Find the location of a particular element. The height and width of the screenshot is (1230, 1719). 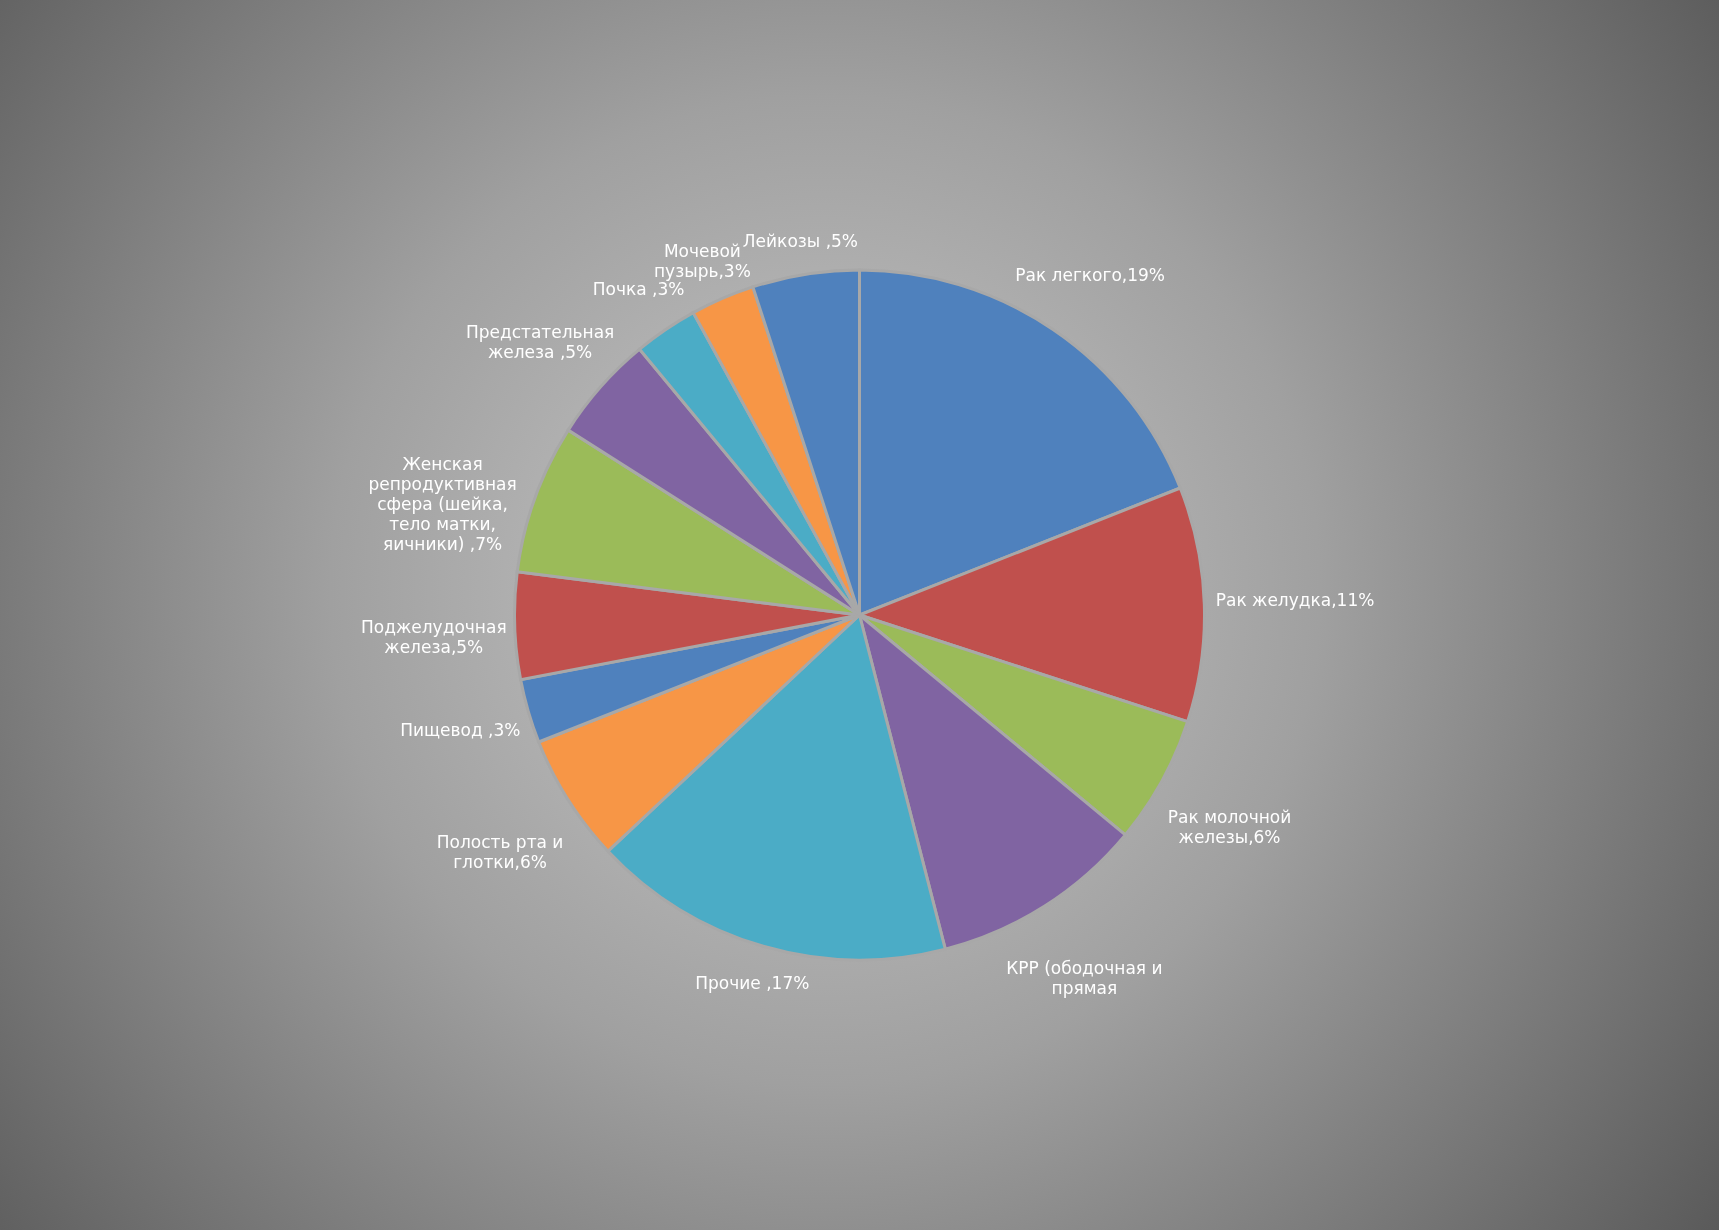

slice-label: Рак легкого,19% is located at coordinates (1090, 274).